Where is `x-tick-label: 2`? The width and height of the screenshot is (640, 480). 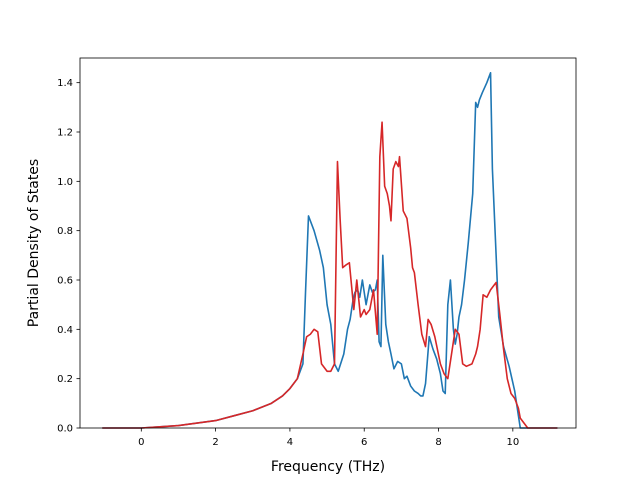
x-tick-label: 2 is located at coordinates (215, 442).